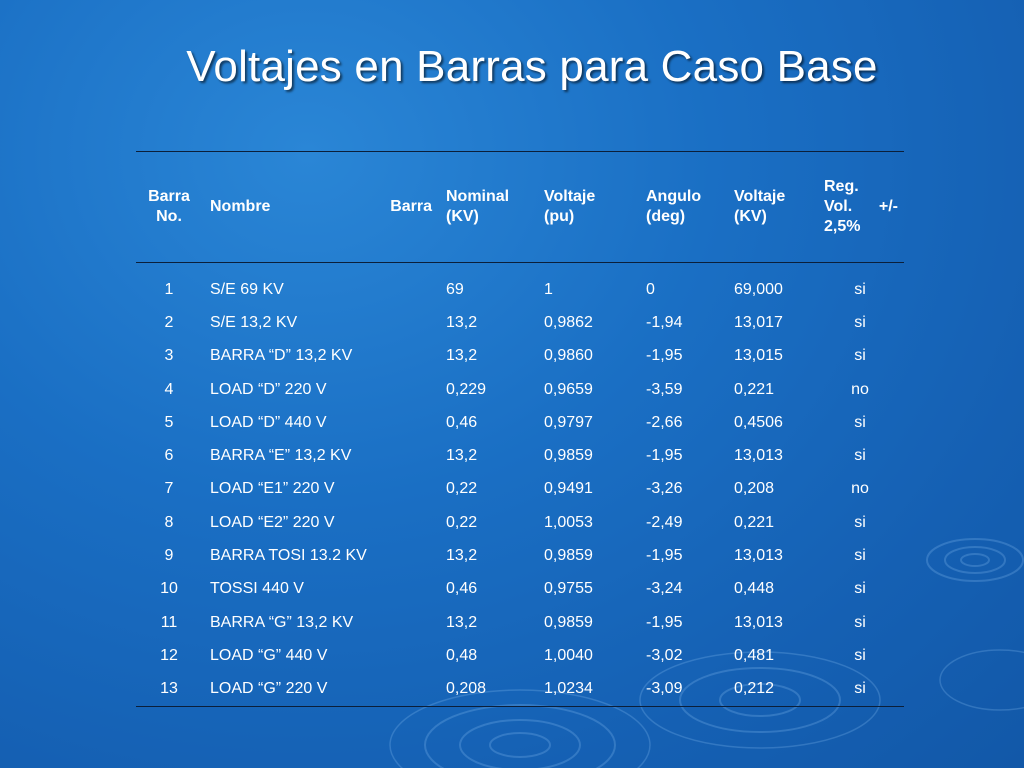 The height and width of the screenshot is (768, 1024). Describe the element at coordinates (520, 589) in the screenshot. I see `table-row: 10 TOSSI 440 V 0,46 0,9755 -3,24 0,448 si` at that location.